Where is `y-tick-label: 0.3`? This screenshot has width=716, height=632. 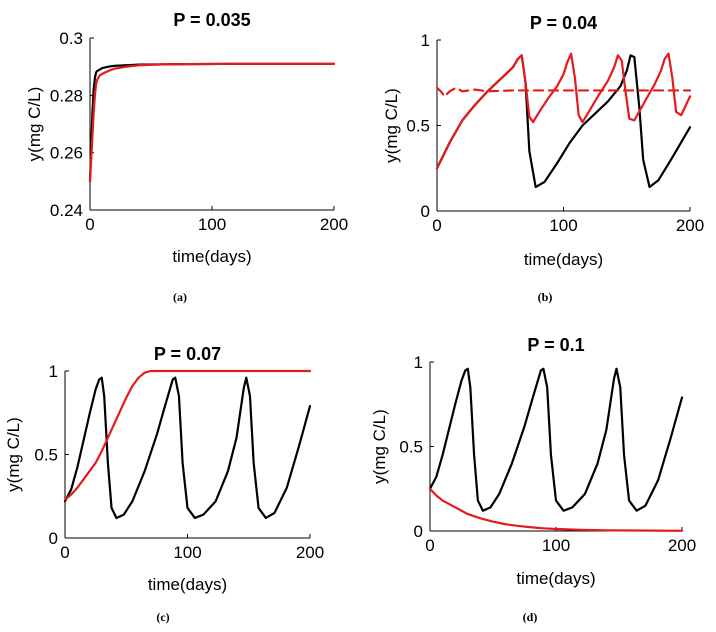 y-tick-label: 0.3 is located at coordinates (71, 38).